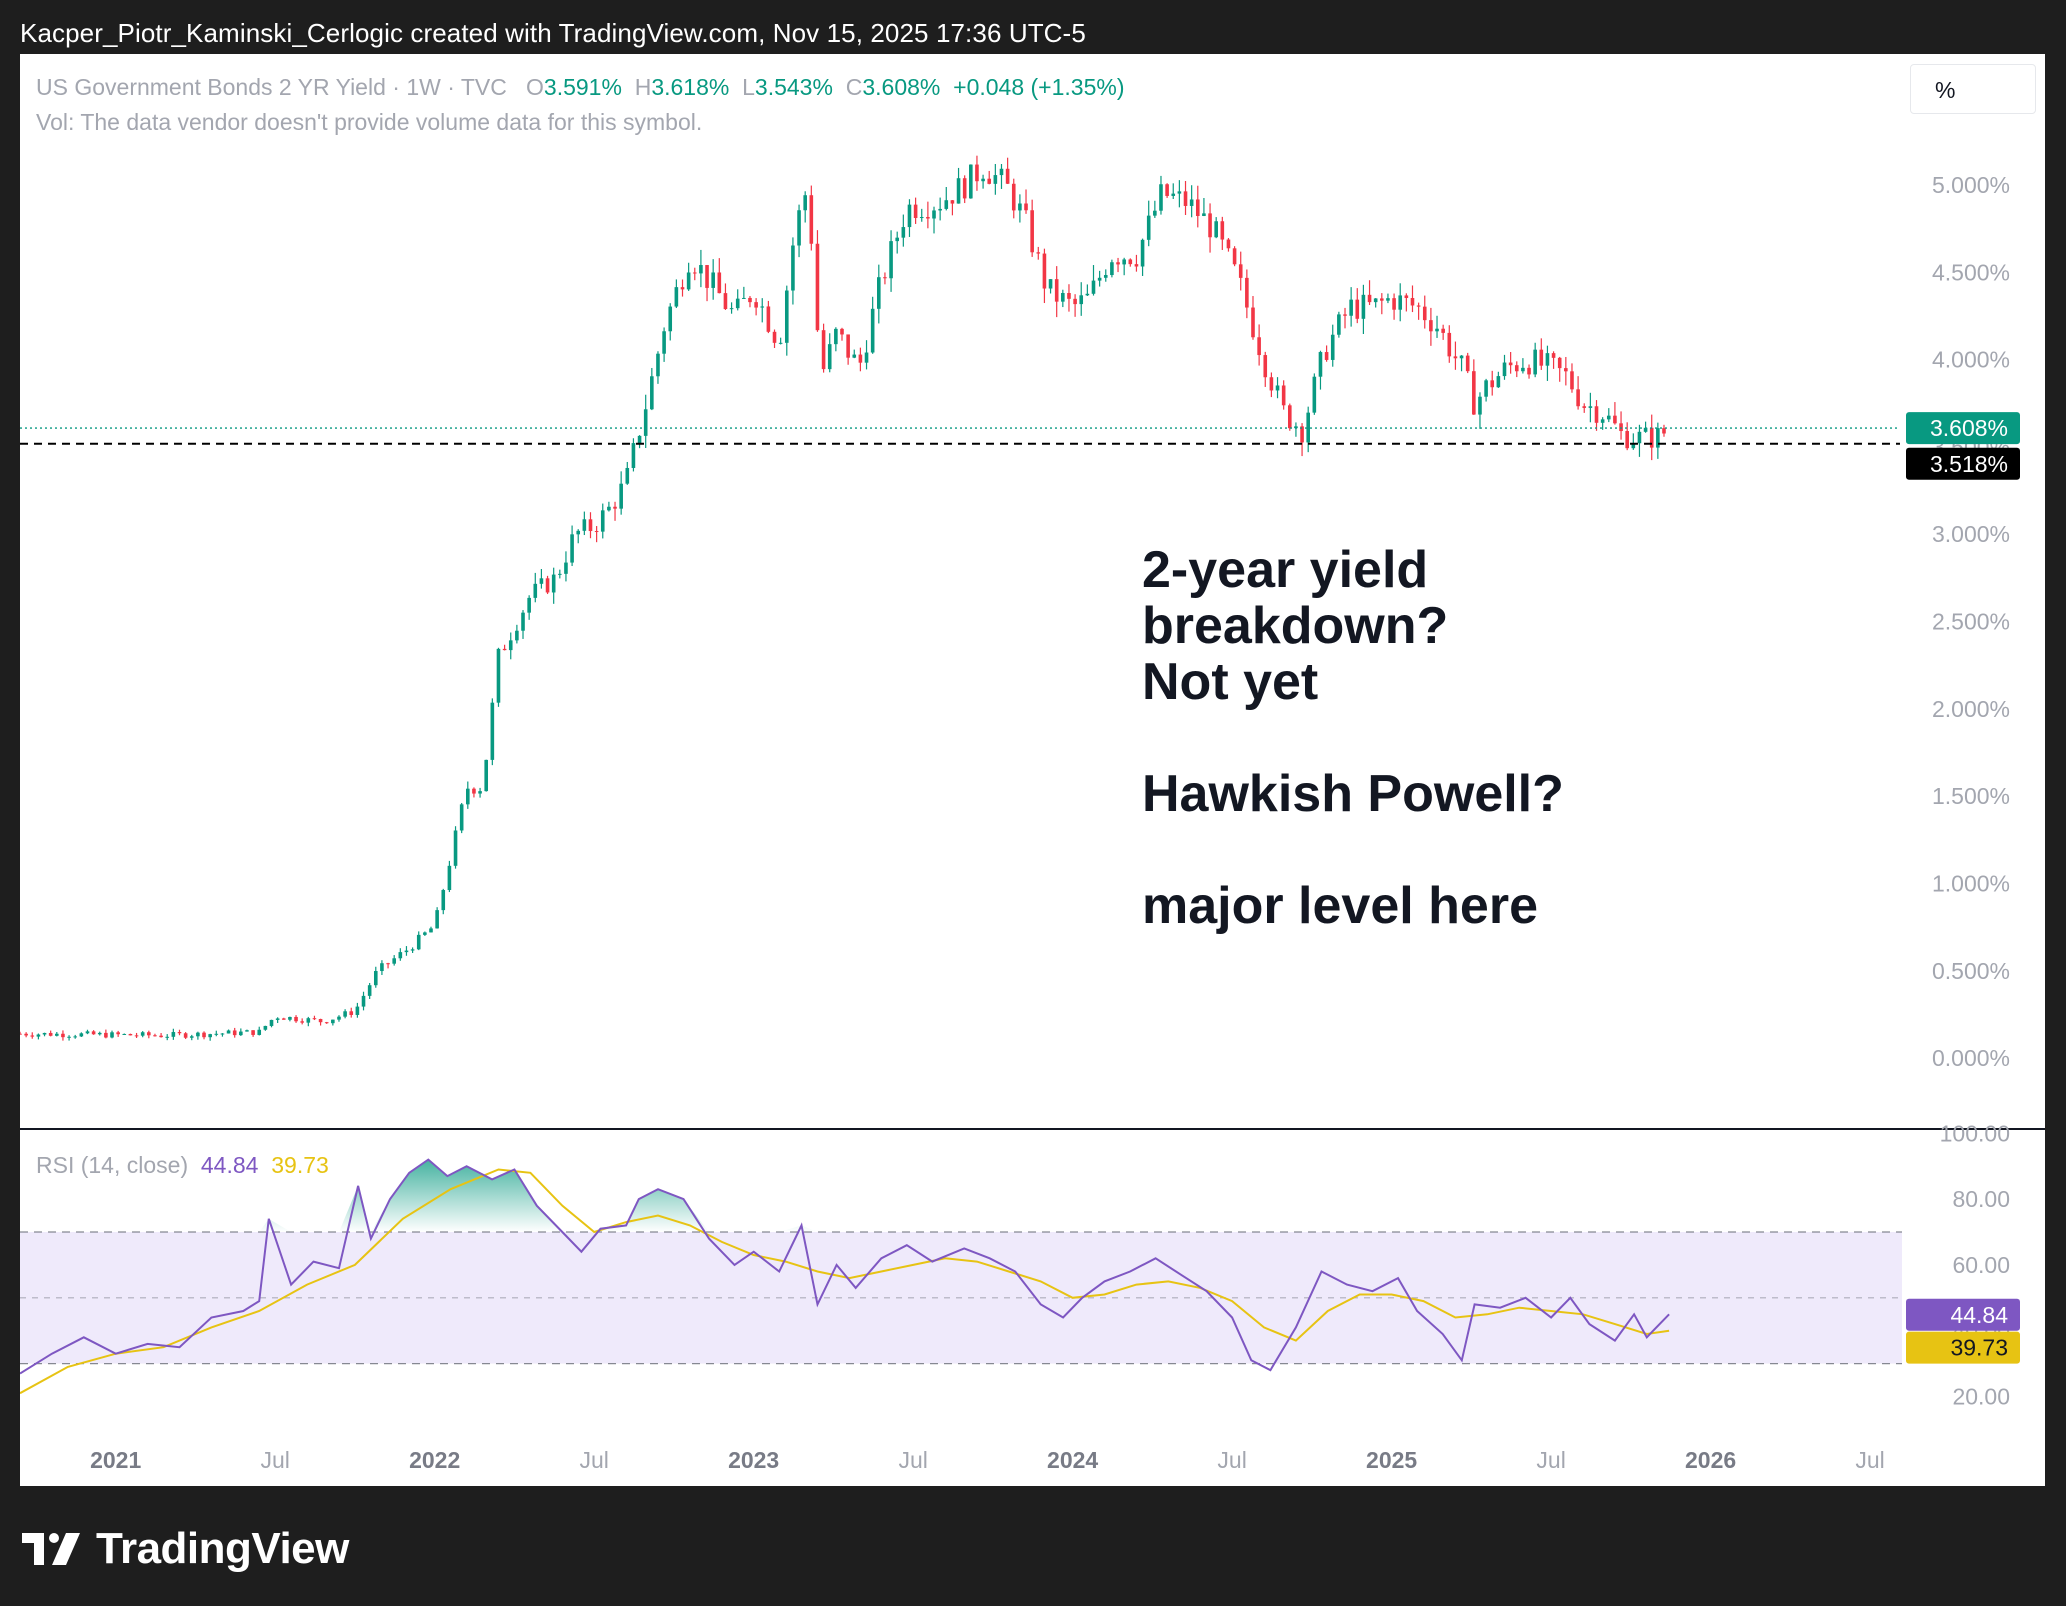  I want to click on rsi-tick-label: 20.00, so click(1981, 1397).